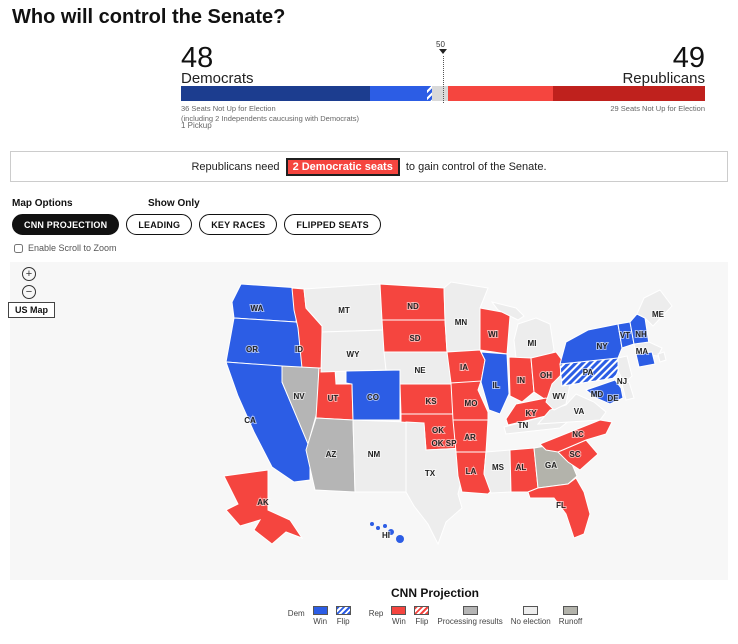 This screenshot has height=644, width=738. What do you see at coordinates (422, 621) in the screenshot?
I see `legend-label-rep-flip: Flip` at bounding box center [422, 621].